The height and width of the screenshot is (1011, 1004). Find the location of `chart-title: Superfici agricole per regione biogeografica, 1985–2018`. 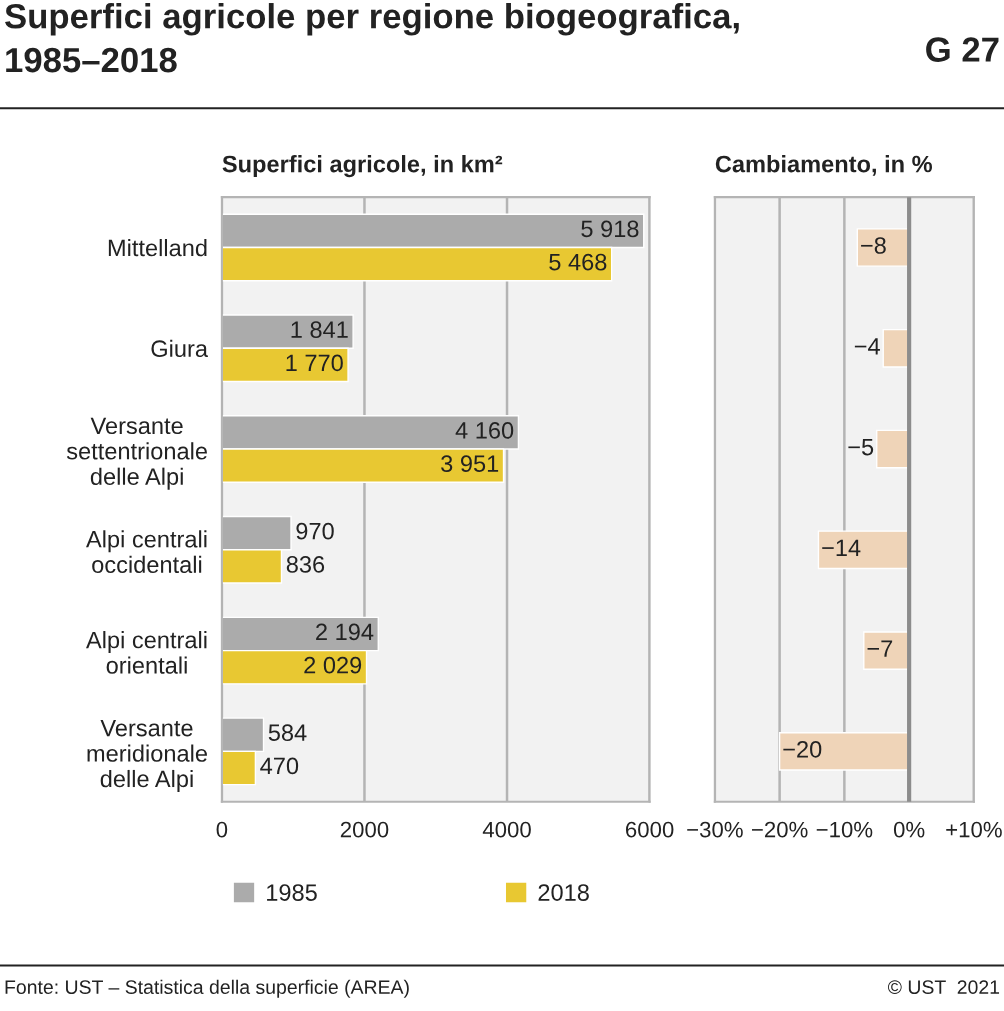

chart-title: Superfici agricole per regione biogeografica, 1985–2018 is located at coordinates (372, 38).